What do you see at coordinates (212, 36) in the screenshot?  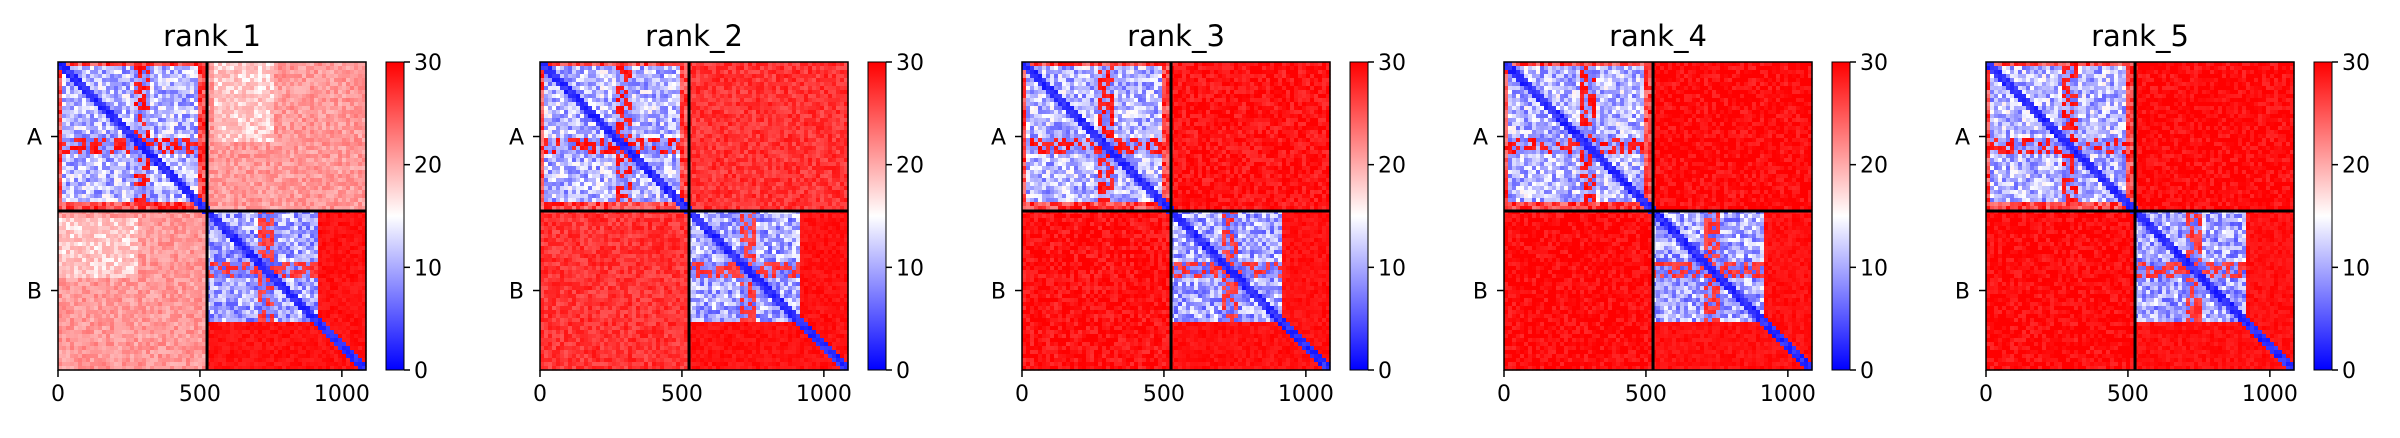 I see `panel-title: rank_1` at bounding box center [212, 36].